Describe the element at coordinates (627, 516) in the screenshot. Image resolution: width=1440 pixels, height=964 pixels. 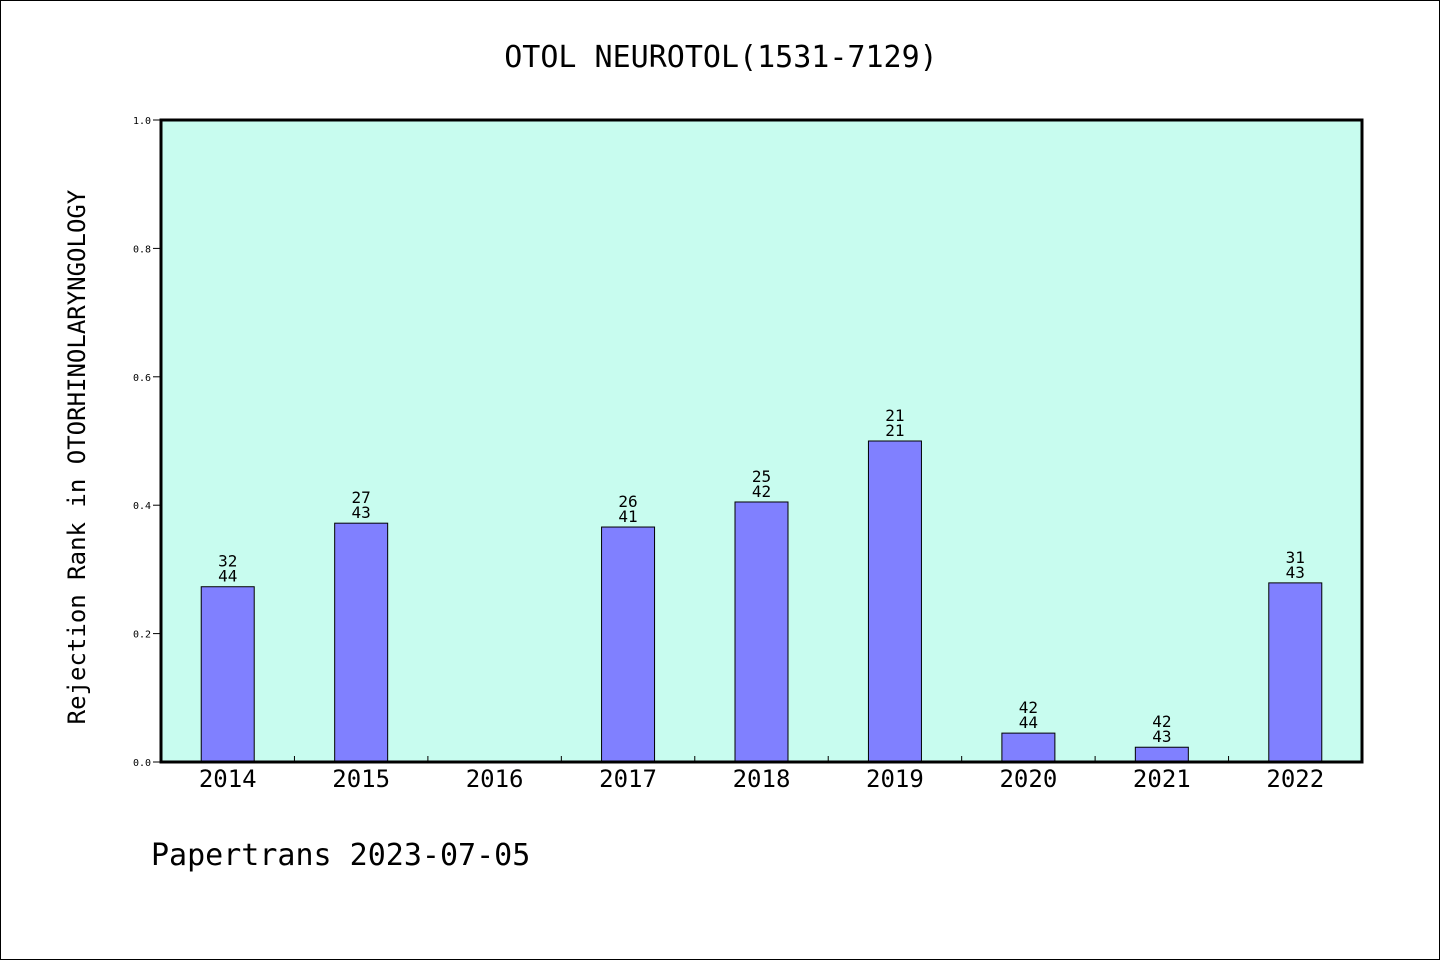
I see `bar-total-label-2017: 41` at that location.